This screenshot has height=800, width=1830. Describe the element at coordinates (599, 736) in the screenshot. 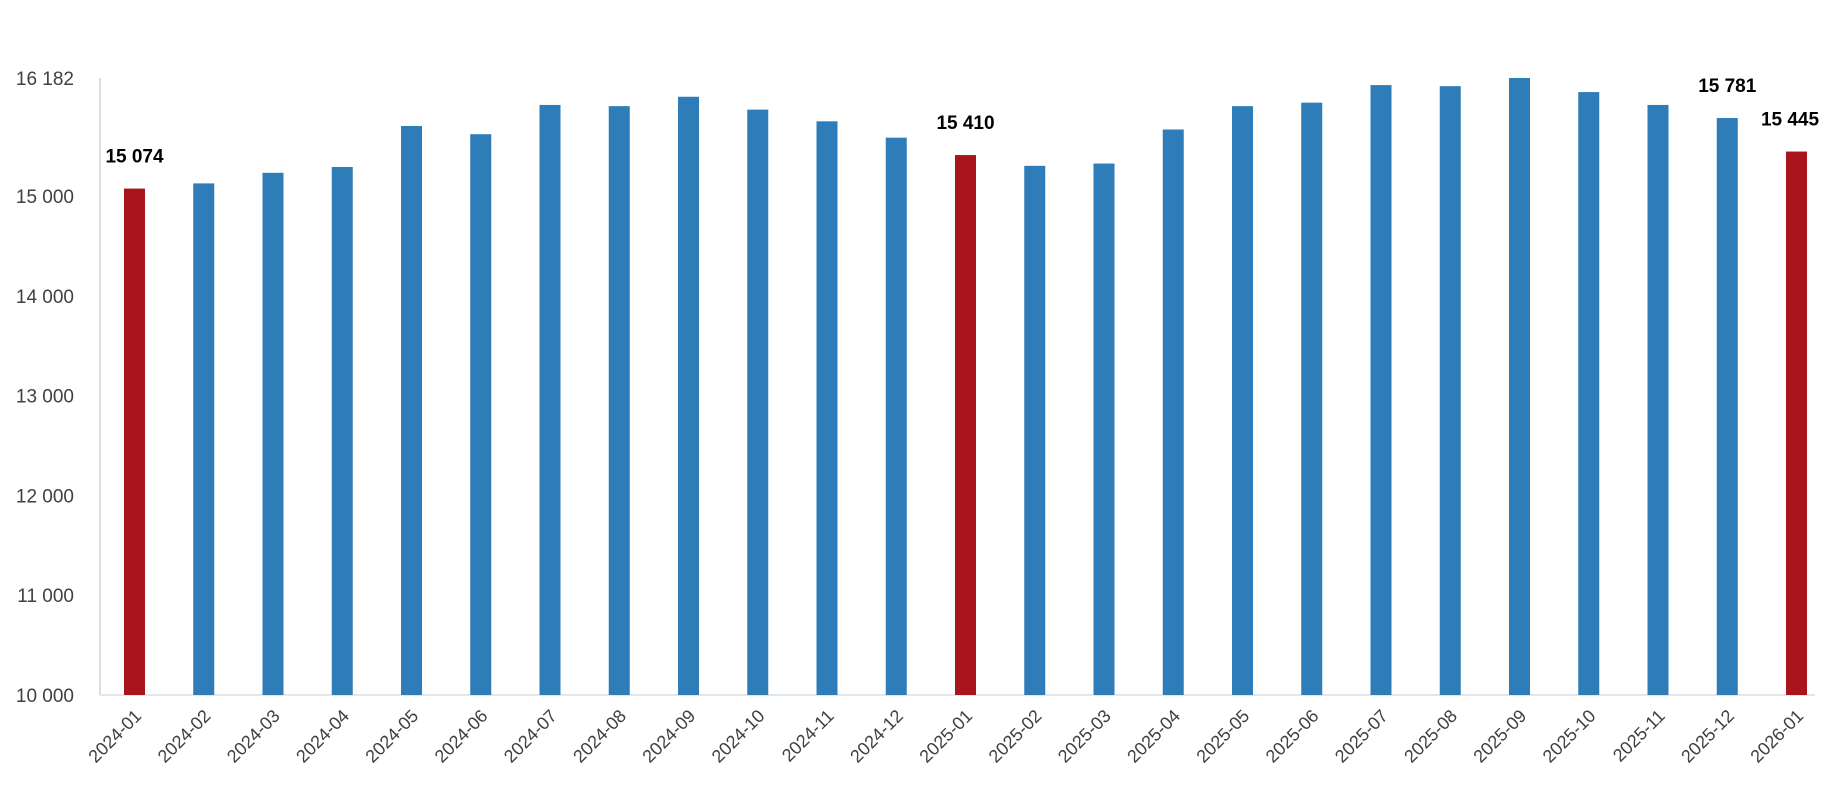

I see `x-tick-label: 2024-08` at that location.